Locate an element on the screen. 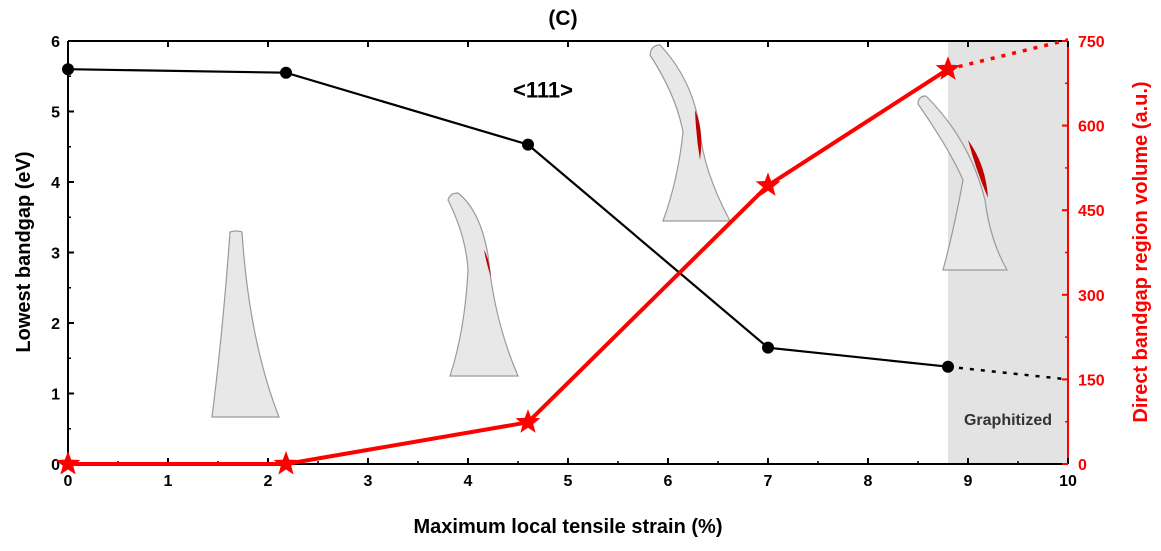  x-tick-label: 5 is located at coordinates (568, 481).